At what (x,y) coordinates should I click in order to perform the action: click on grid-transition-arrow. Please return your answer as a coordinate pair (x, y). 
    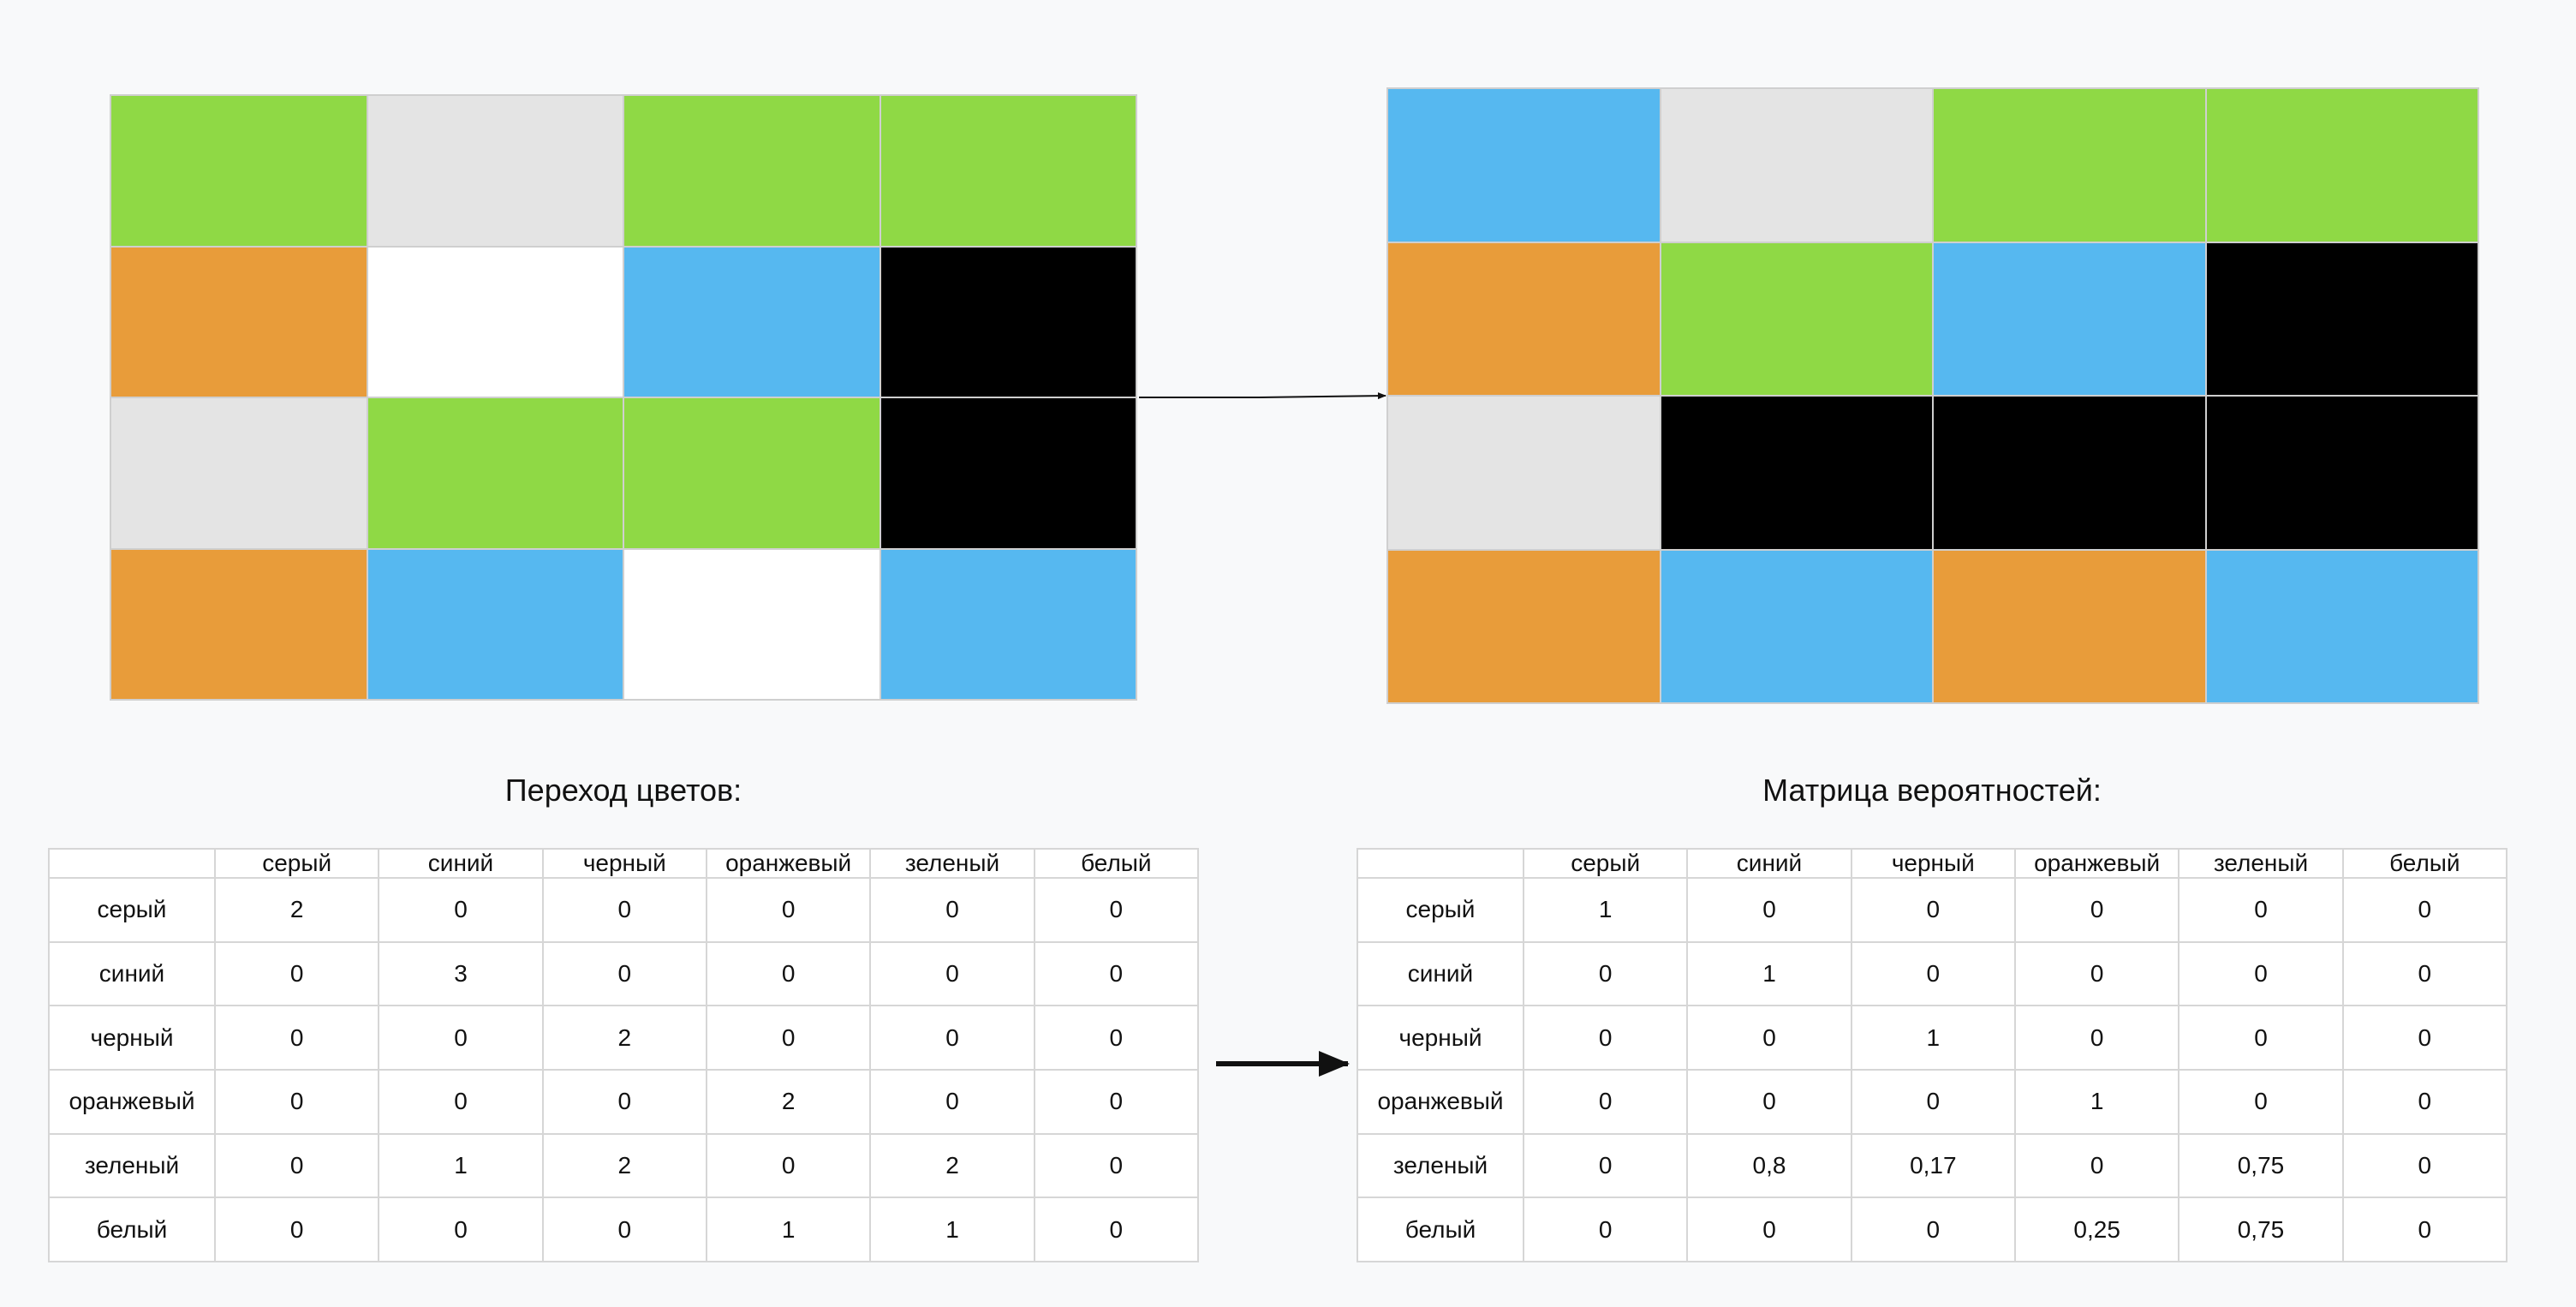
    Looking at the image, I should click on (1262, 396).